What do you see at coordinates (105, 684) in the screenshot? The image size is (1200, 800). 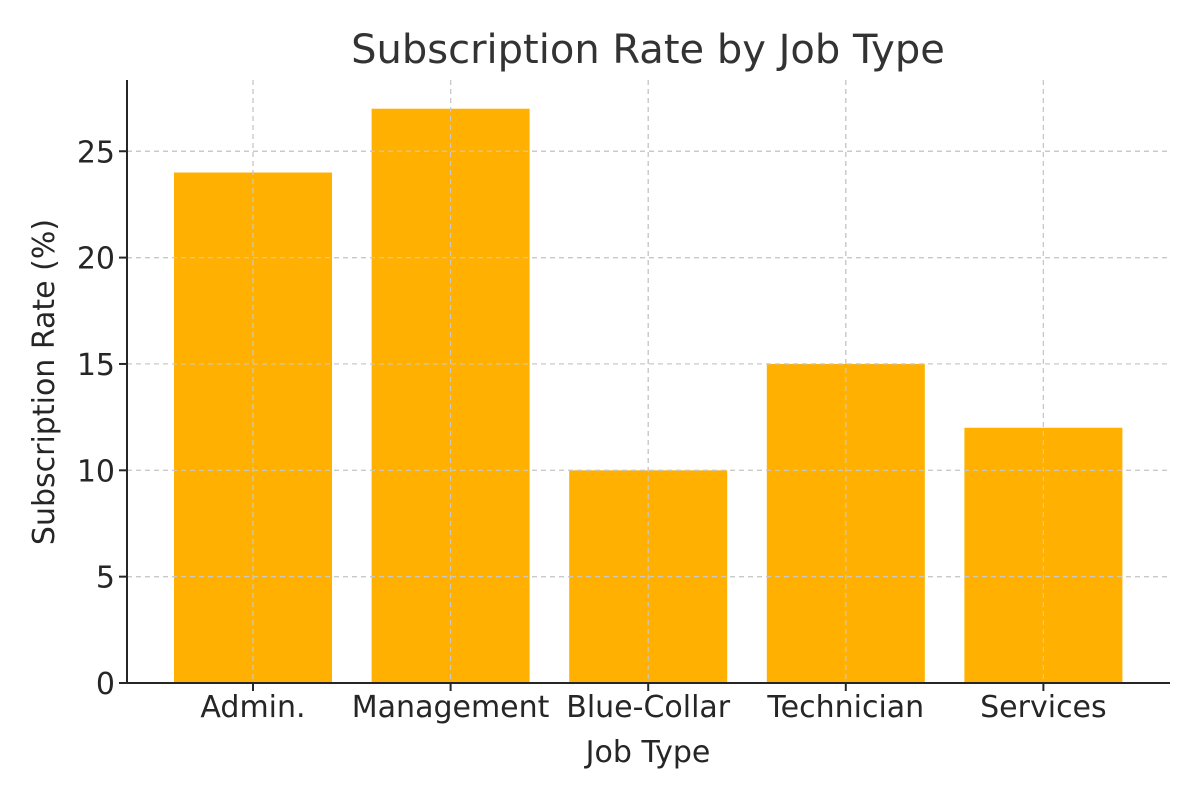 I see `y-tick-label: 0` at bounding box center [105, 684].